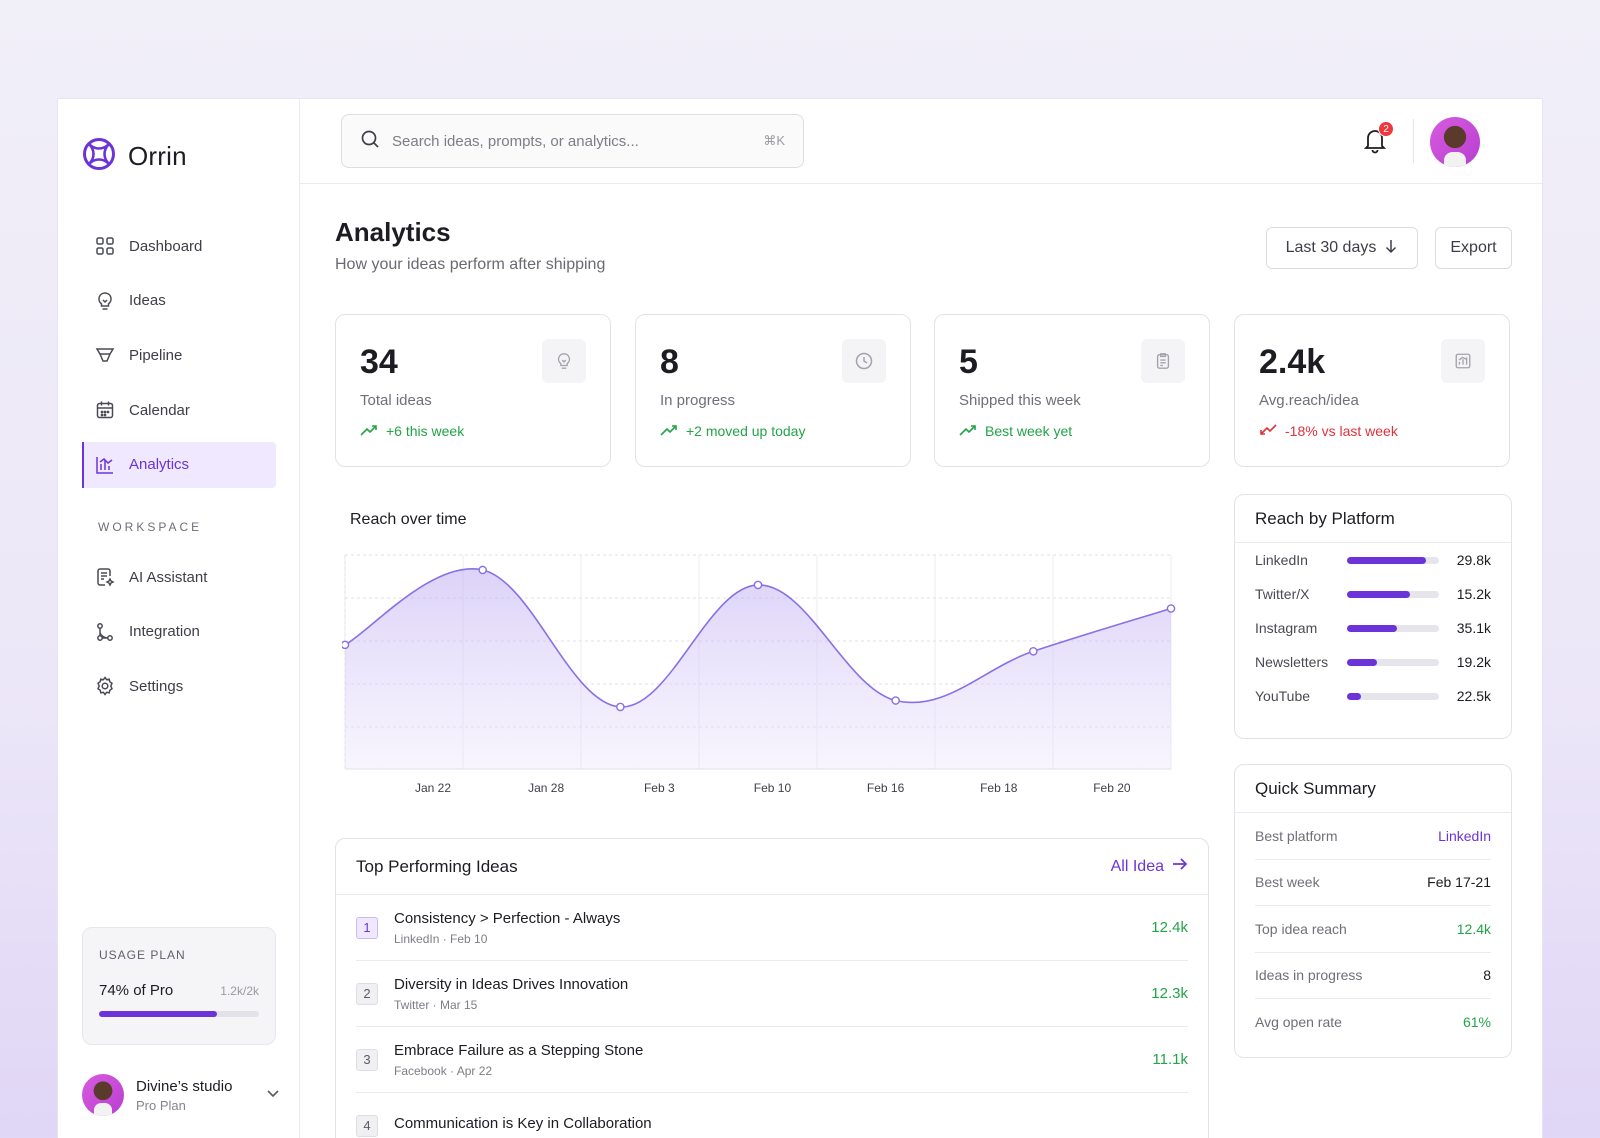 The height and width of the screenshot is (1138, 1600). I want to click on ai-document-icon, so click(105, 577).